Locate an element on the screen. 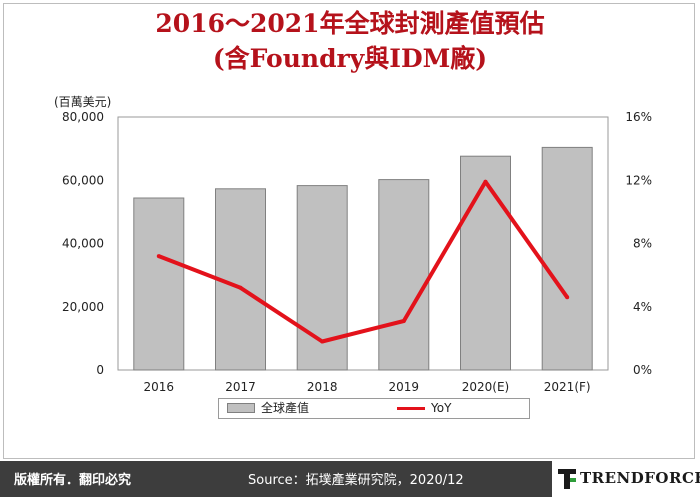  yoy-point-2018 is located at coordinates (322, 341).